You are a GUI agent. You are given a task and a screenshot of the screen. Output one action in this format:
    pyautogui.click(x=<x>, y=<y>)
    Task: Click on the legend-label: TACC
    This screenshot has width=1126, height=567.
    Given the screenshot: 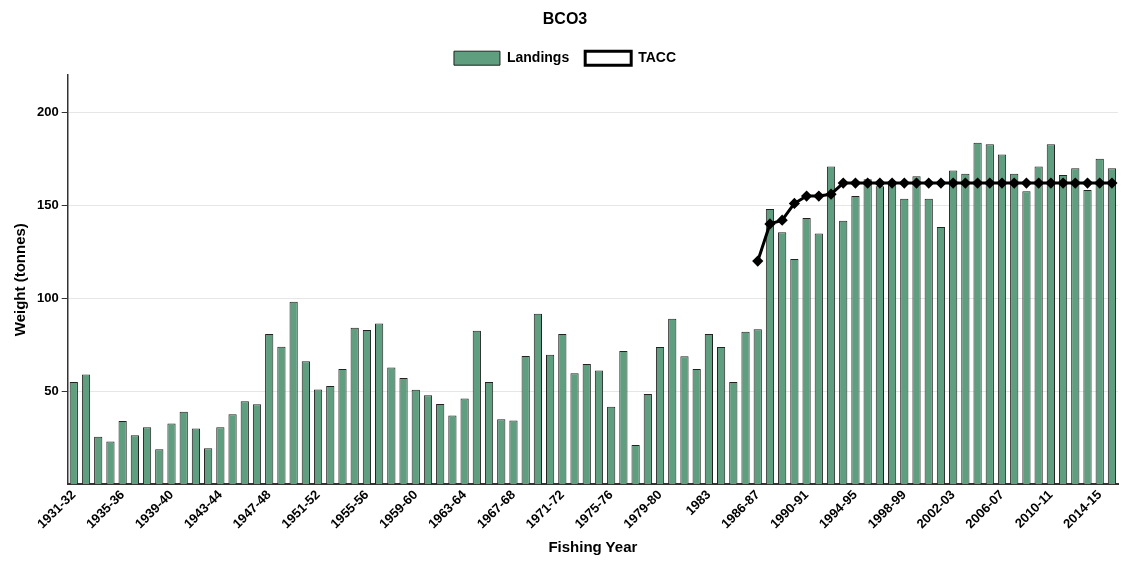 What is the action you would take?
    pyautogui.click(x=657, y=57)
    